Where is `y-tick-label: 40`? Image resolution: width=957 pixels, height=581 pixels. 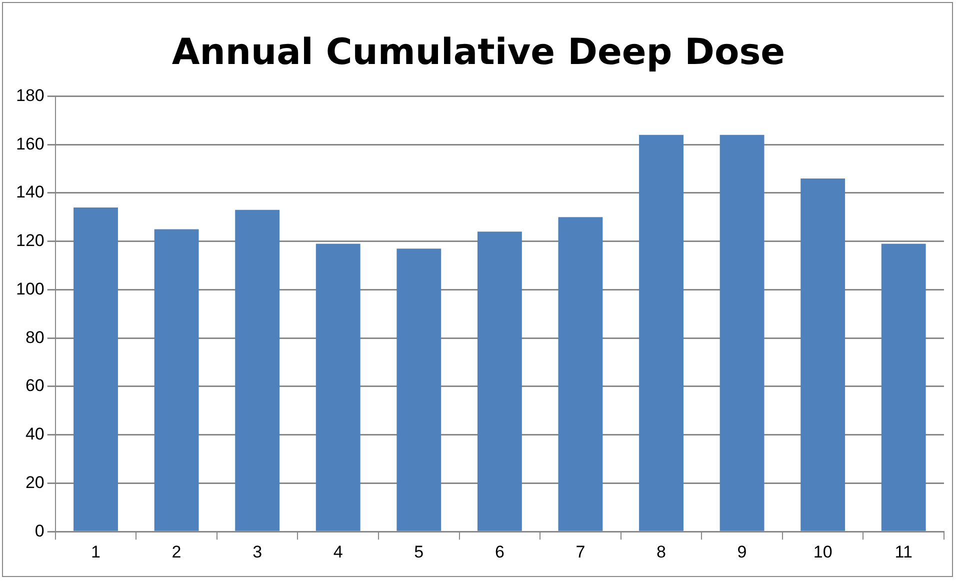 y-tick-label: 40 is located at coordinates (34, 434).